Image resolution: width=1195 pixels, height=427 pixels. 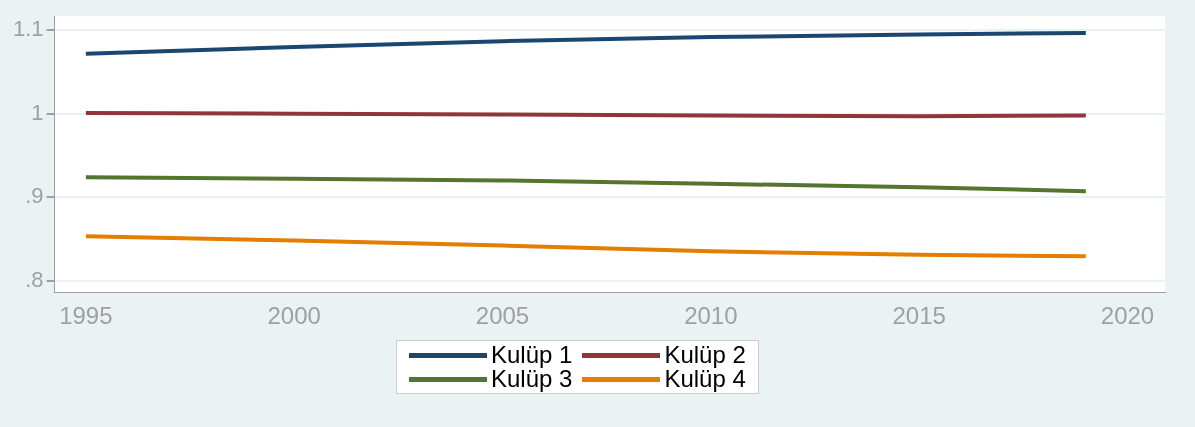 What do you see at coordinates (34, 279) in the screenshot?
I see `y-tick-label: .8` at bounding box center [34, 279].